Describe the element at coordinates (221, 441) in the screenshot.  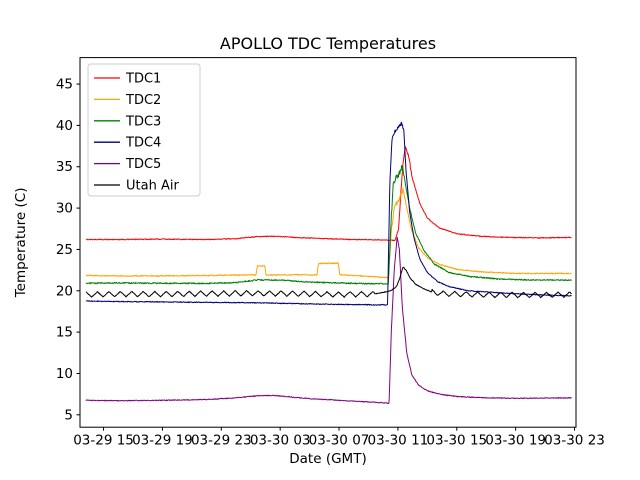
I see `x-tick-label: 03-29 23` at that location.